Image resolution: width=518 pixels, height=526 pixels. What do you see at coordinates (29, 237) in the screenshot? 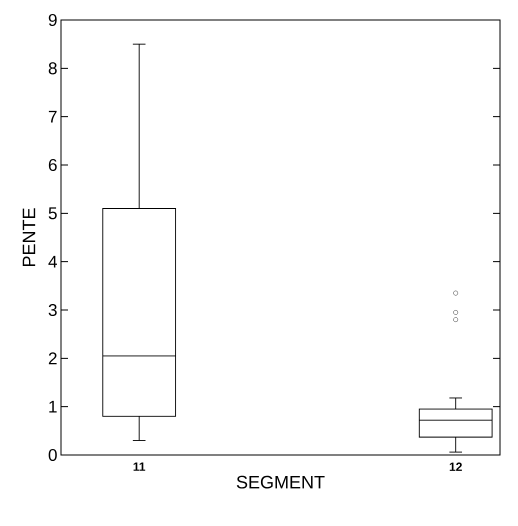
I see `y-axis-title: PENTE` at bounding box center [29, 237].